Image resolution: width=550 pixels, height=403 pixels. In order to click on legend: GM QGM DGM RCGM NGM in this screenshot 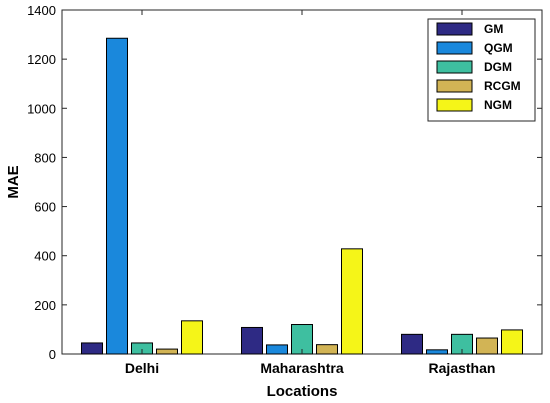, I will do `click(481, 70)`.